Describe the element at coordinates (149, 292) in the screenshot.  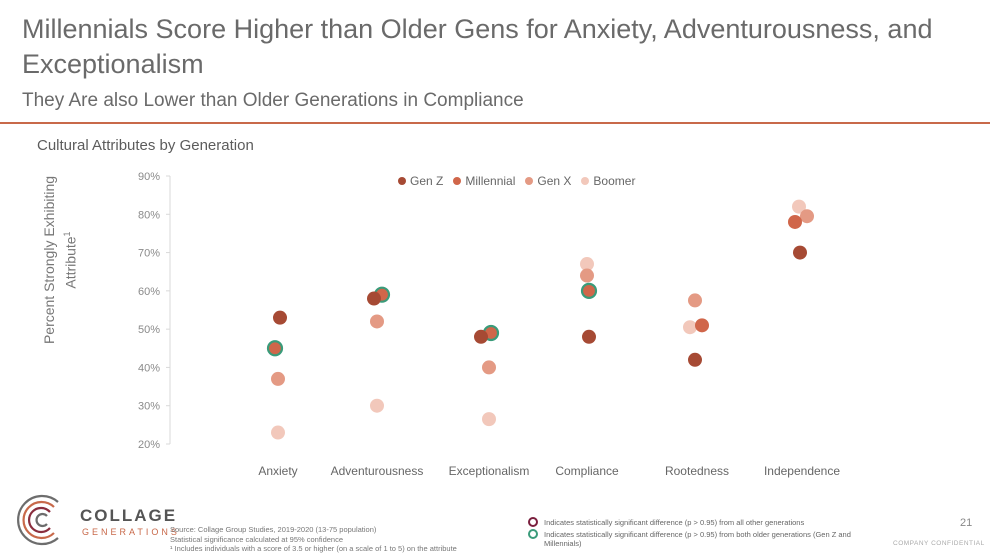
I see `y-tick-label: 60%` at that location.